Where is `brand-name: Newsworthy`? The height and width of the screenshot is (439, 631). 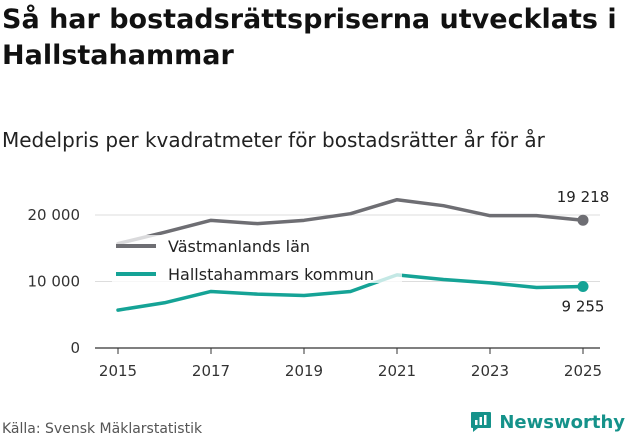 brand-name: Newsworthy is located at coordinates (562, 422).